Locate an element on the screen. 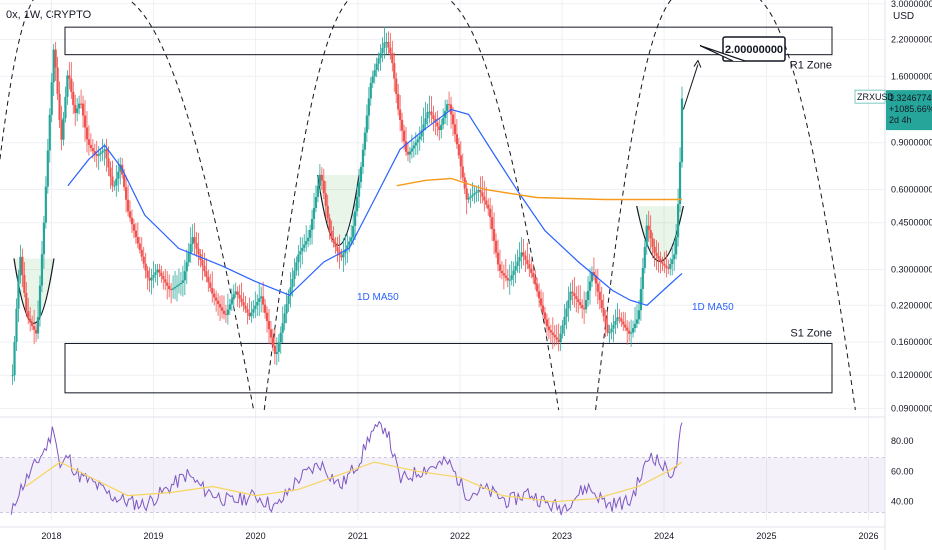  last-price-change: +1085.66% is located at coordinates (910, 109).